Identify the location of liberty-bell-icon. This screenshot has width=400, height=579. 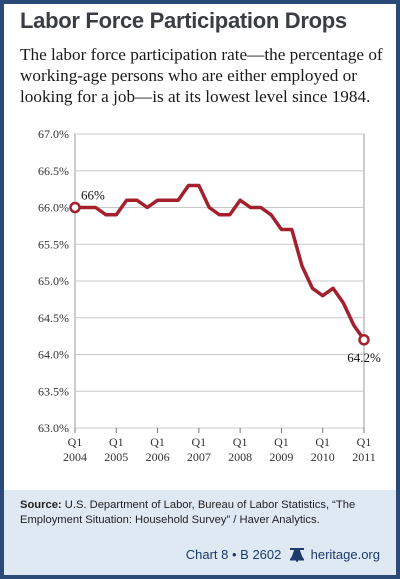
(296, 555).